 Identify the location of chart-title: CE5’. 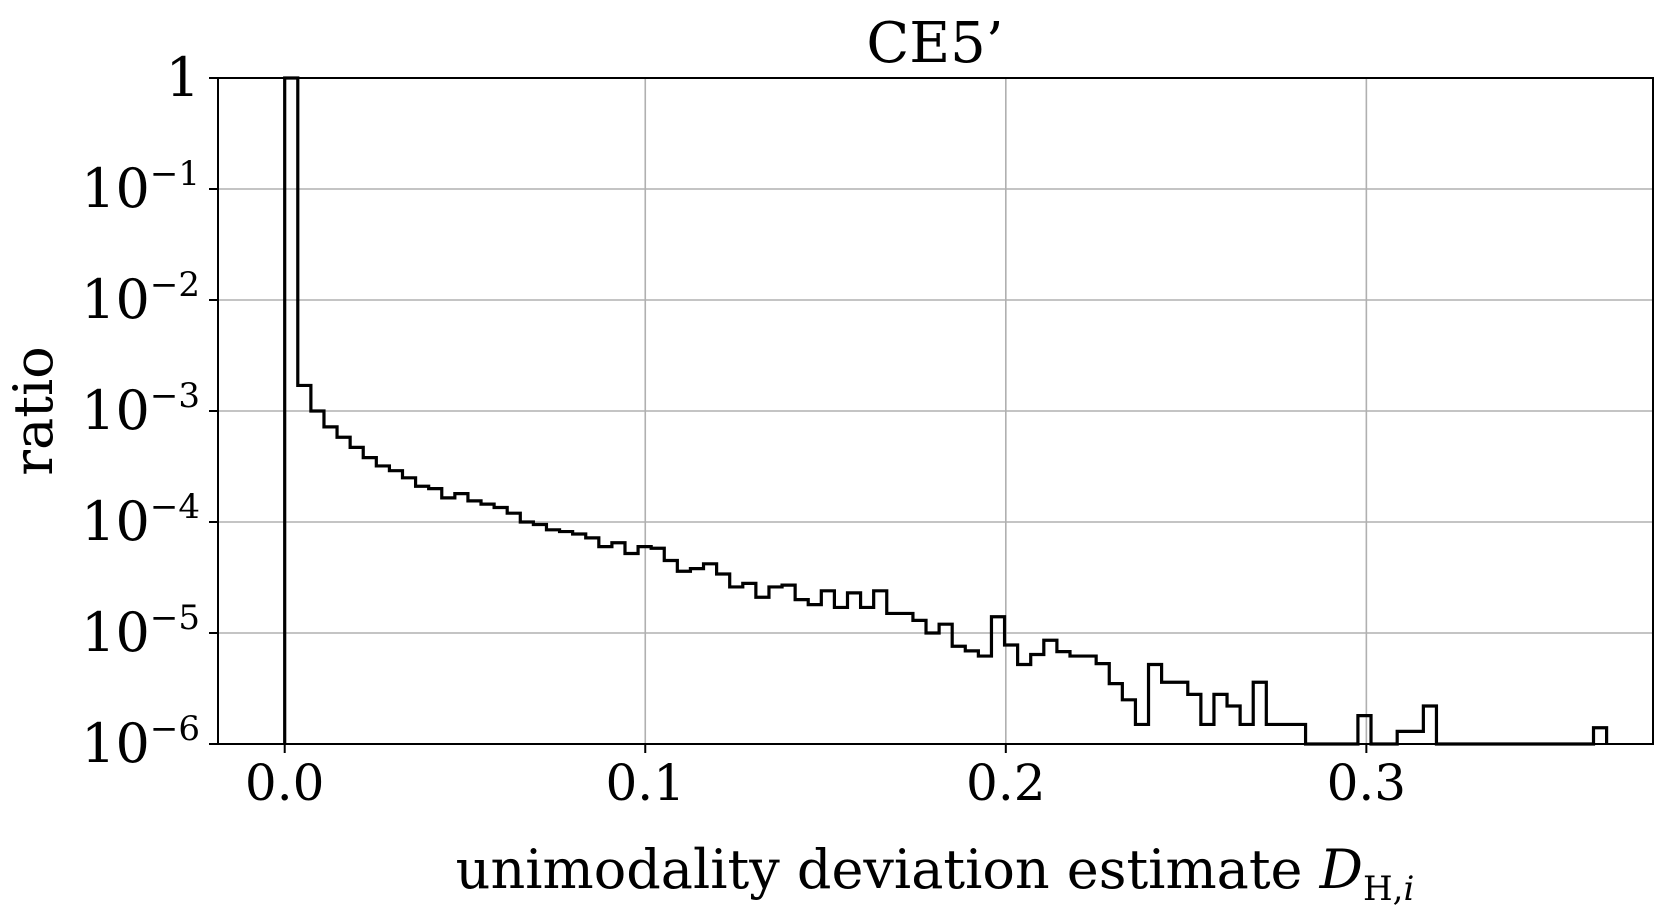
(934, 43).